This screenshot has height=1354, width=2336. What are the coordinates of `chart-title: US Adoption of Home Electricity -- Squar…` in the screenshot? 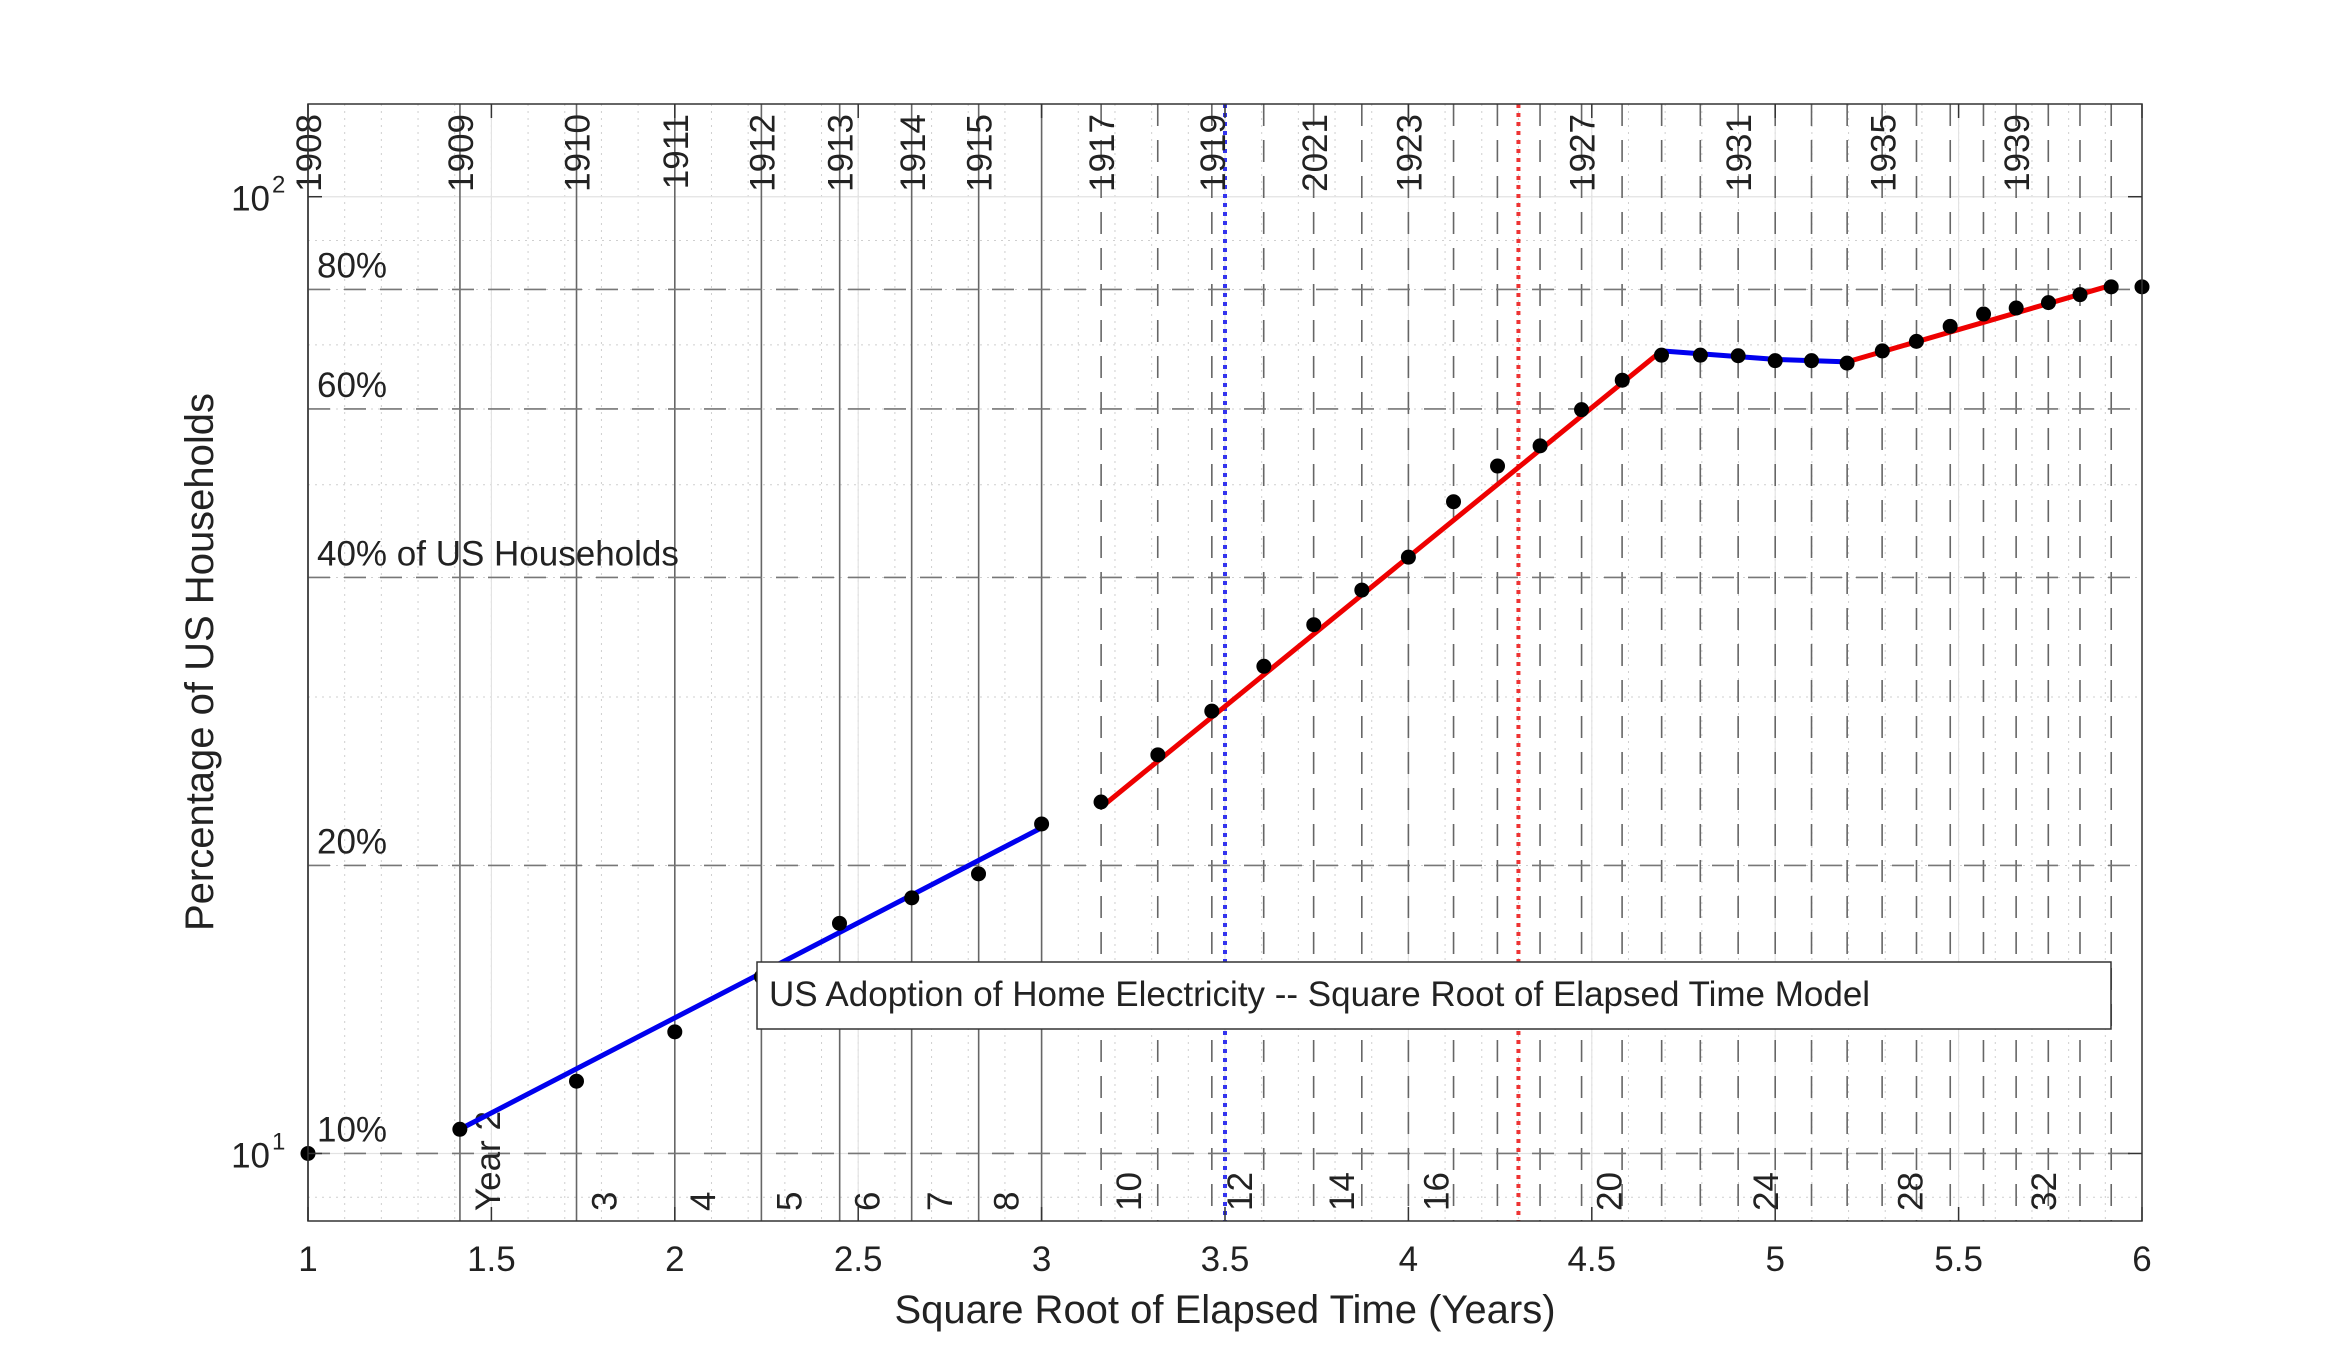 It's located at (1319, 994).